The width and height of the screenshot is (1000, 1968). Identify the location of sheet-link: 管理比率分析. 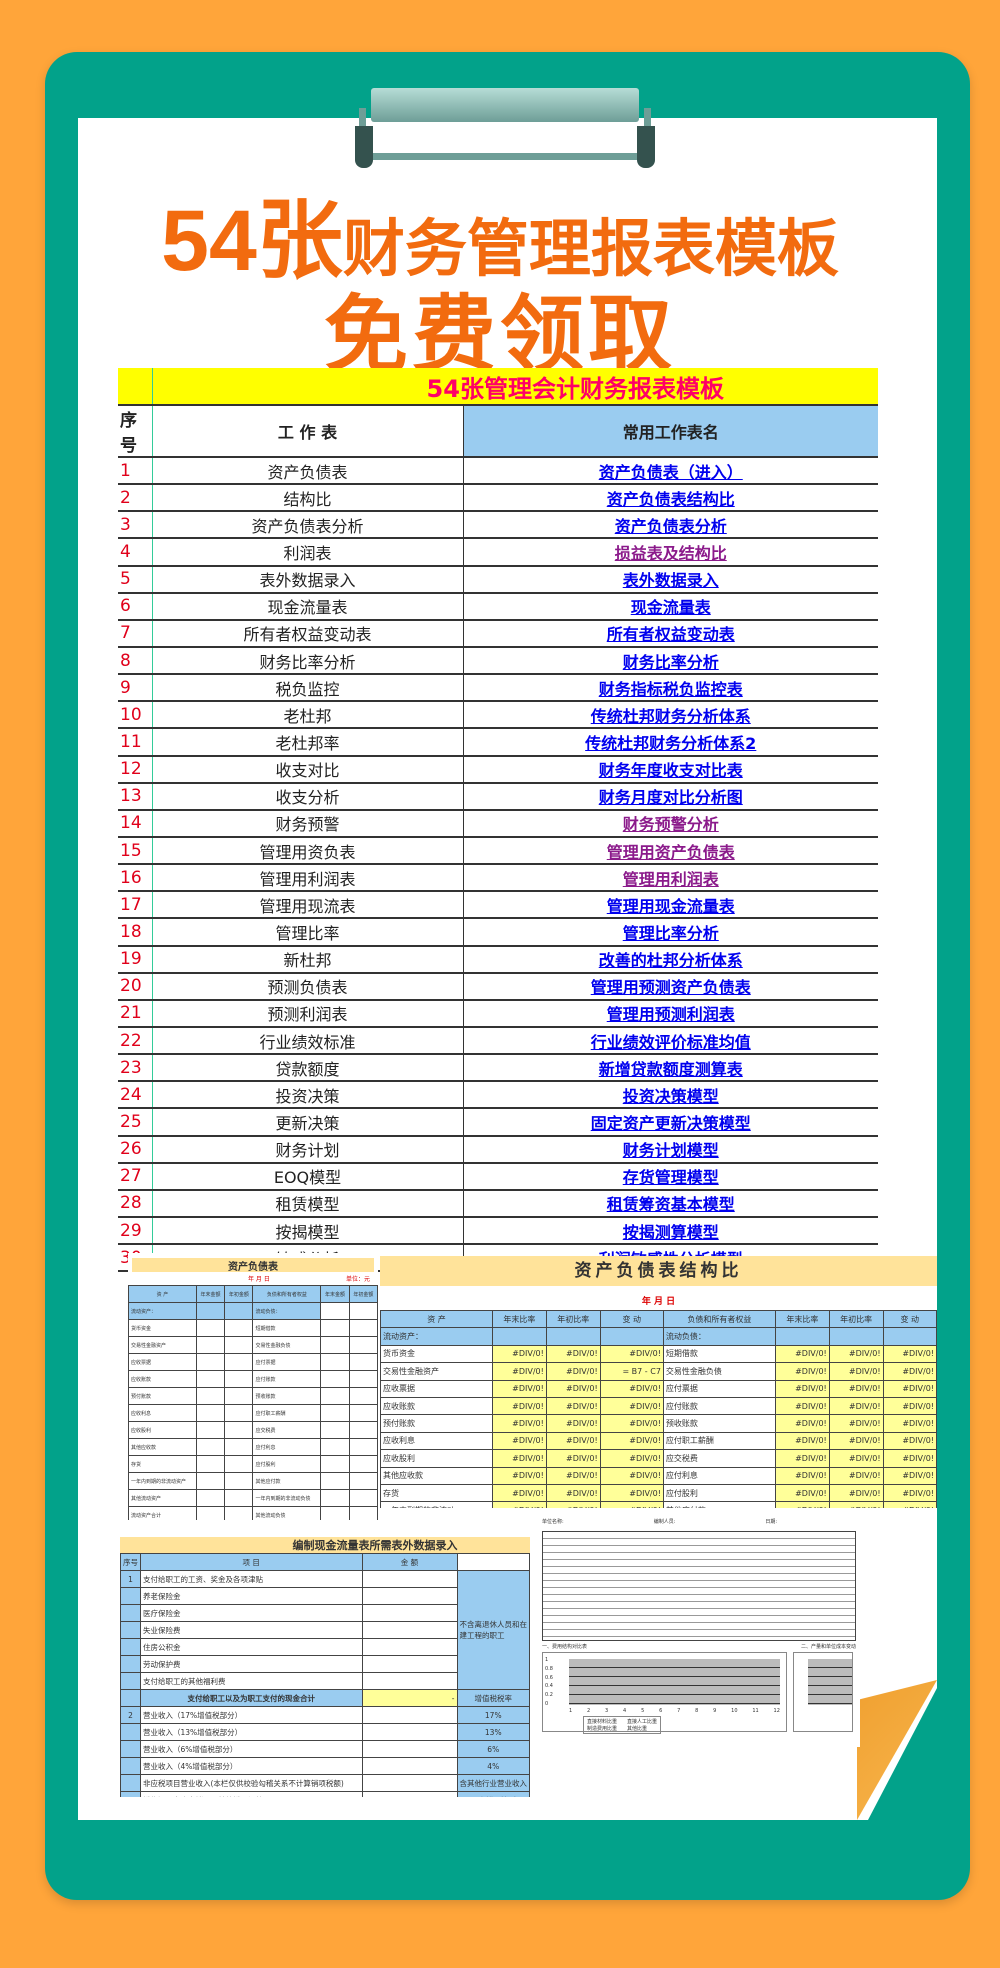
(670, 932).